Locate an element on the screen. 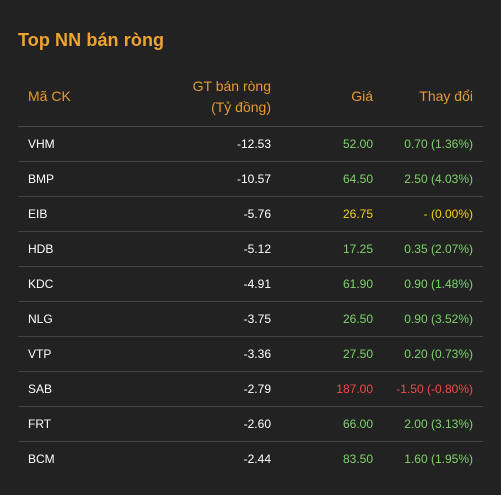 The image size is (501, 495). price: 61.90 is located at coordinates (357, 284).